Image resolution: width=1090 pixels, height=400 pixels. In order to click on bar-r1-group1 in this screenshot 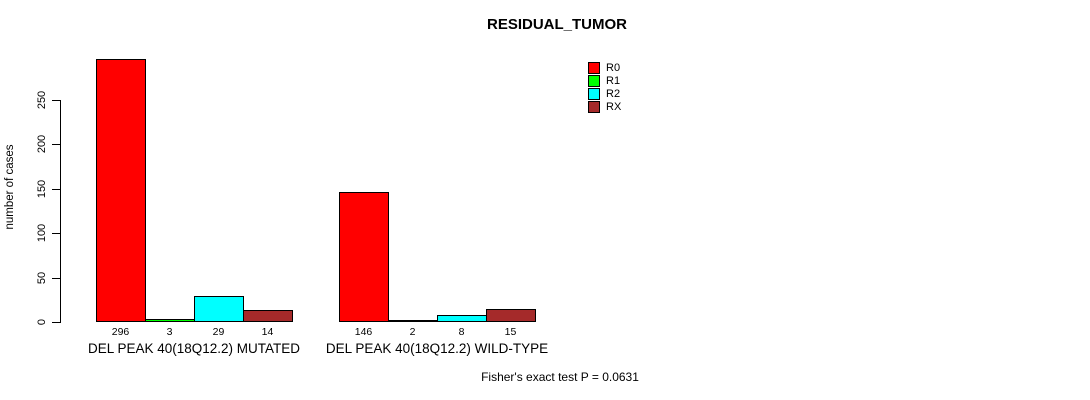, I will do `click(170, 320)`.